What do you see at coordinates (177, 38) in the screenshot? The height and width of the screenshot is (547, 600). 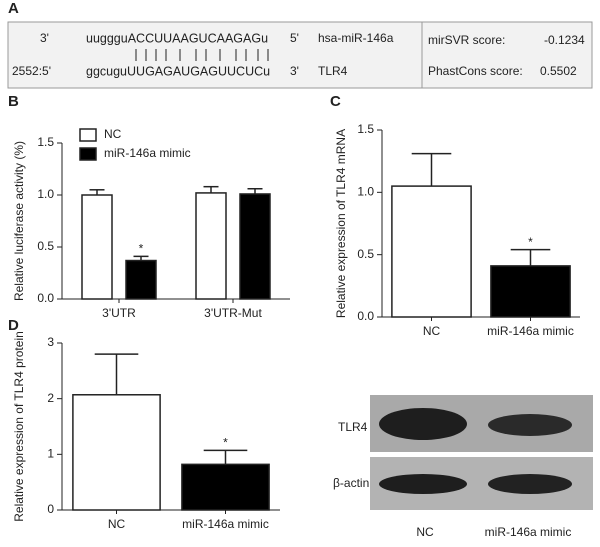 I see `mirna-sequence: uuggguACCUUAAGUCAAGAGu` at bounding box center [177, 38].